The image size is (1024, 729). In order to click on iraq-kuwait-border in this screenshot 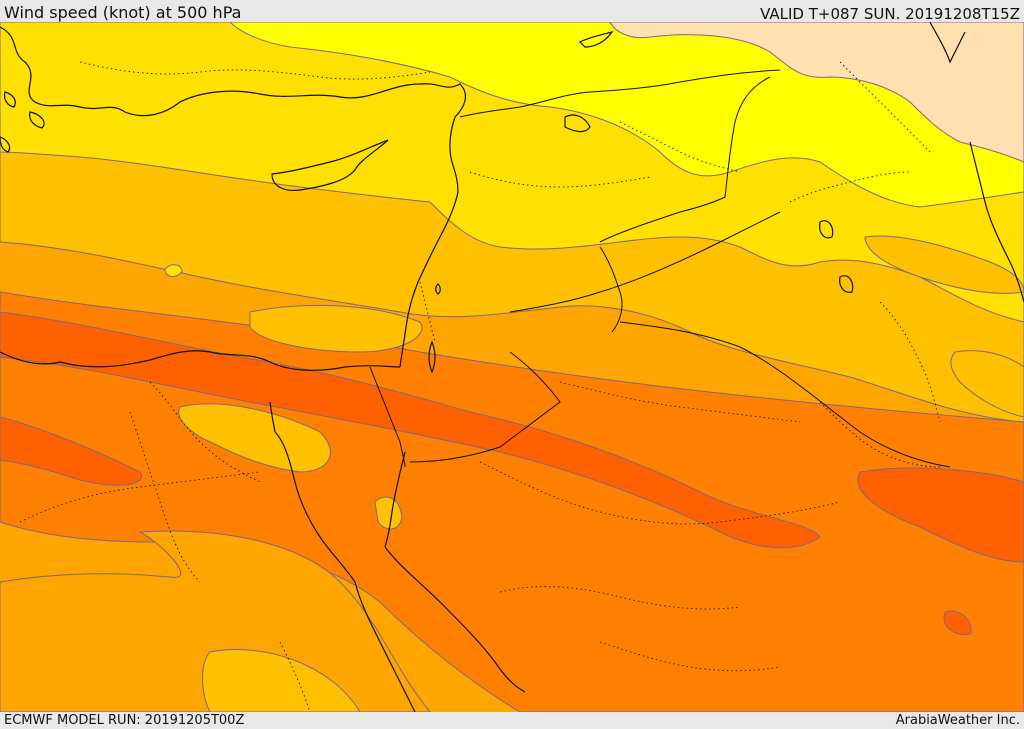, I will do `click(785, 394)`.